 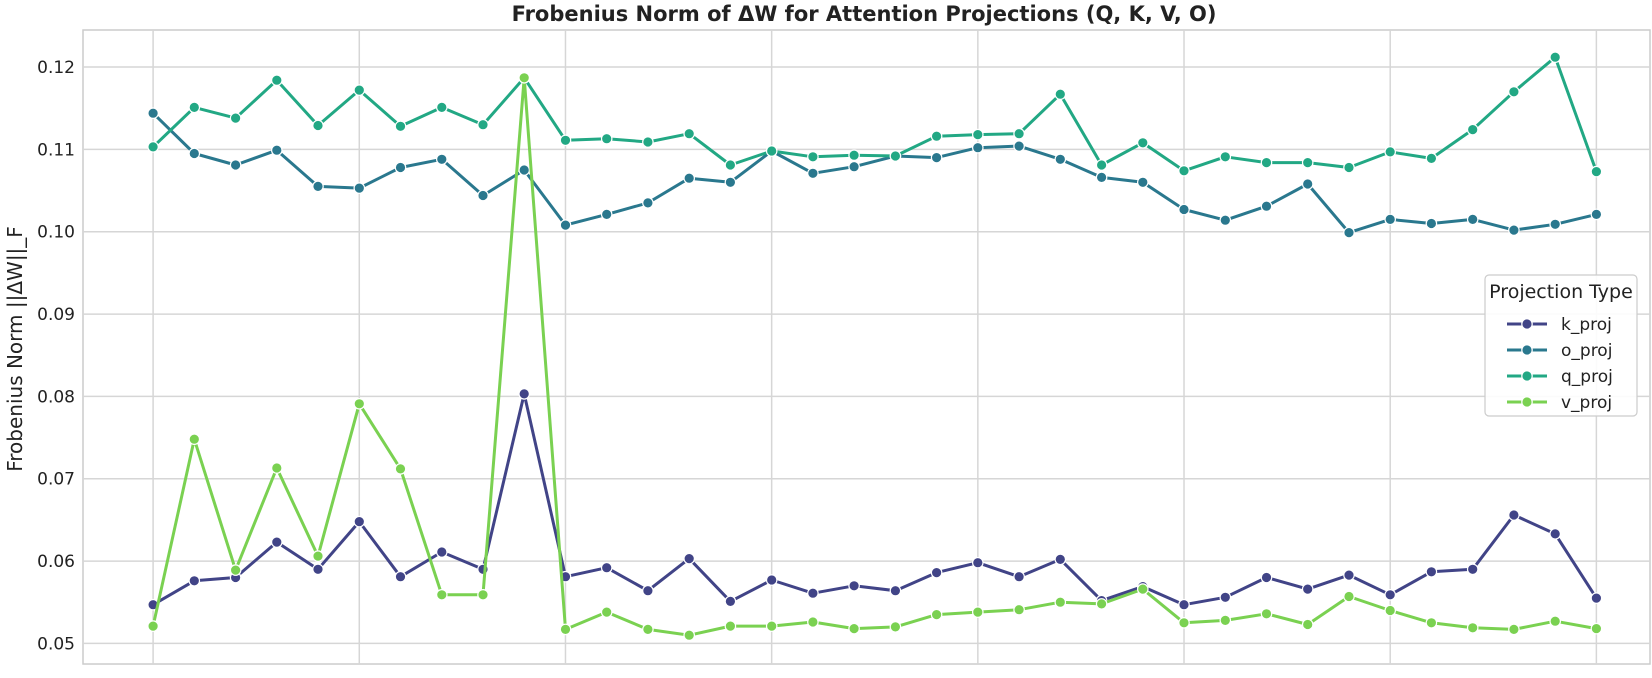 I want to click on legend-label: q_proj, so click(x=1587, y=377).